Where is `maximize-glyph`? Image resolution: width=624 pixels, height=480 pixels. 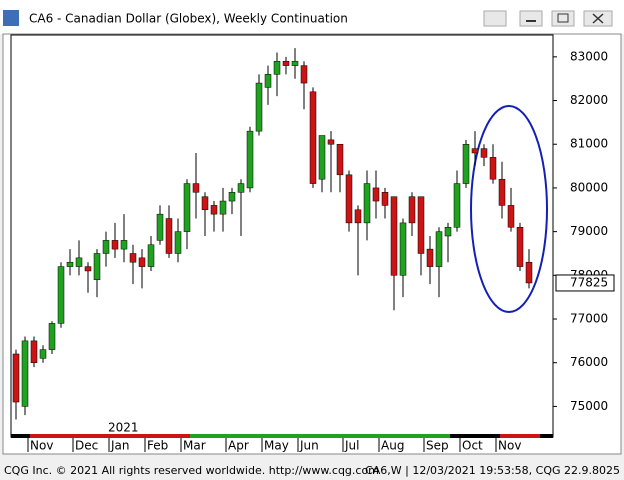 maximize-glyph is located at coordinates (563, 18).